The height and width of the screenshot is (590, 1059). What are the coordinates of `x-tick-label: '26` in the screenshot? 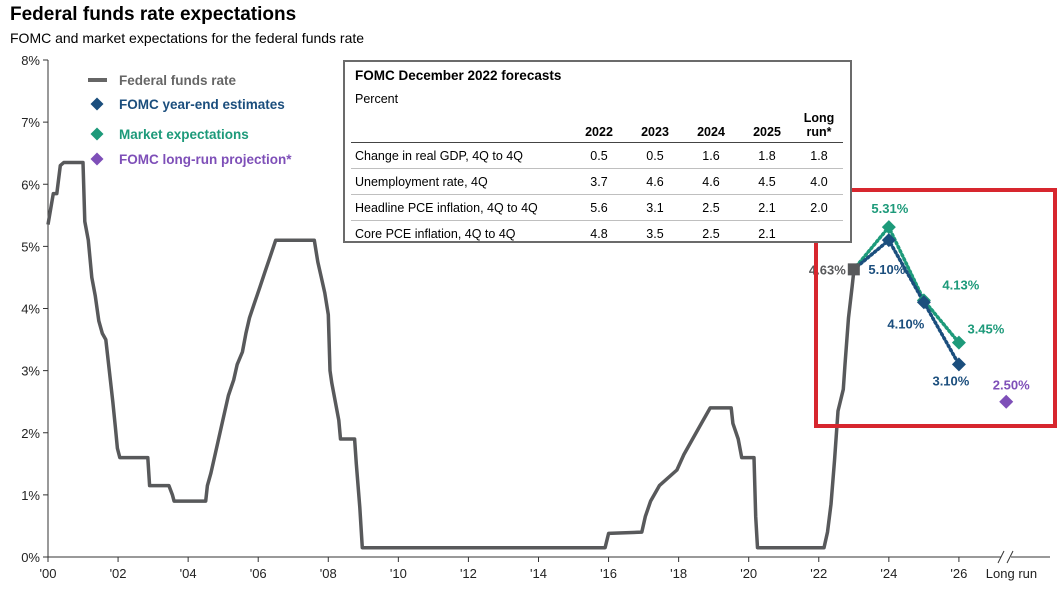 It's located at (958, 573).